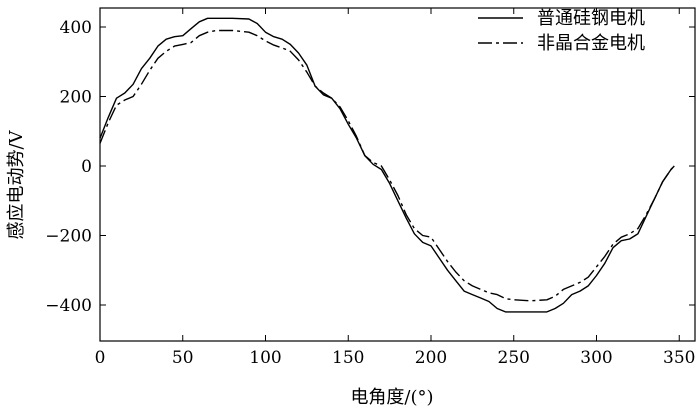 This screenshot has height=413, width=700. I want to click on y-tick-label: 400, so click(76, 28).